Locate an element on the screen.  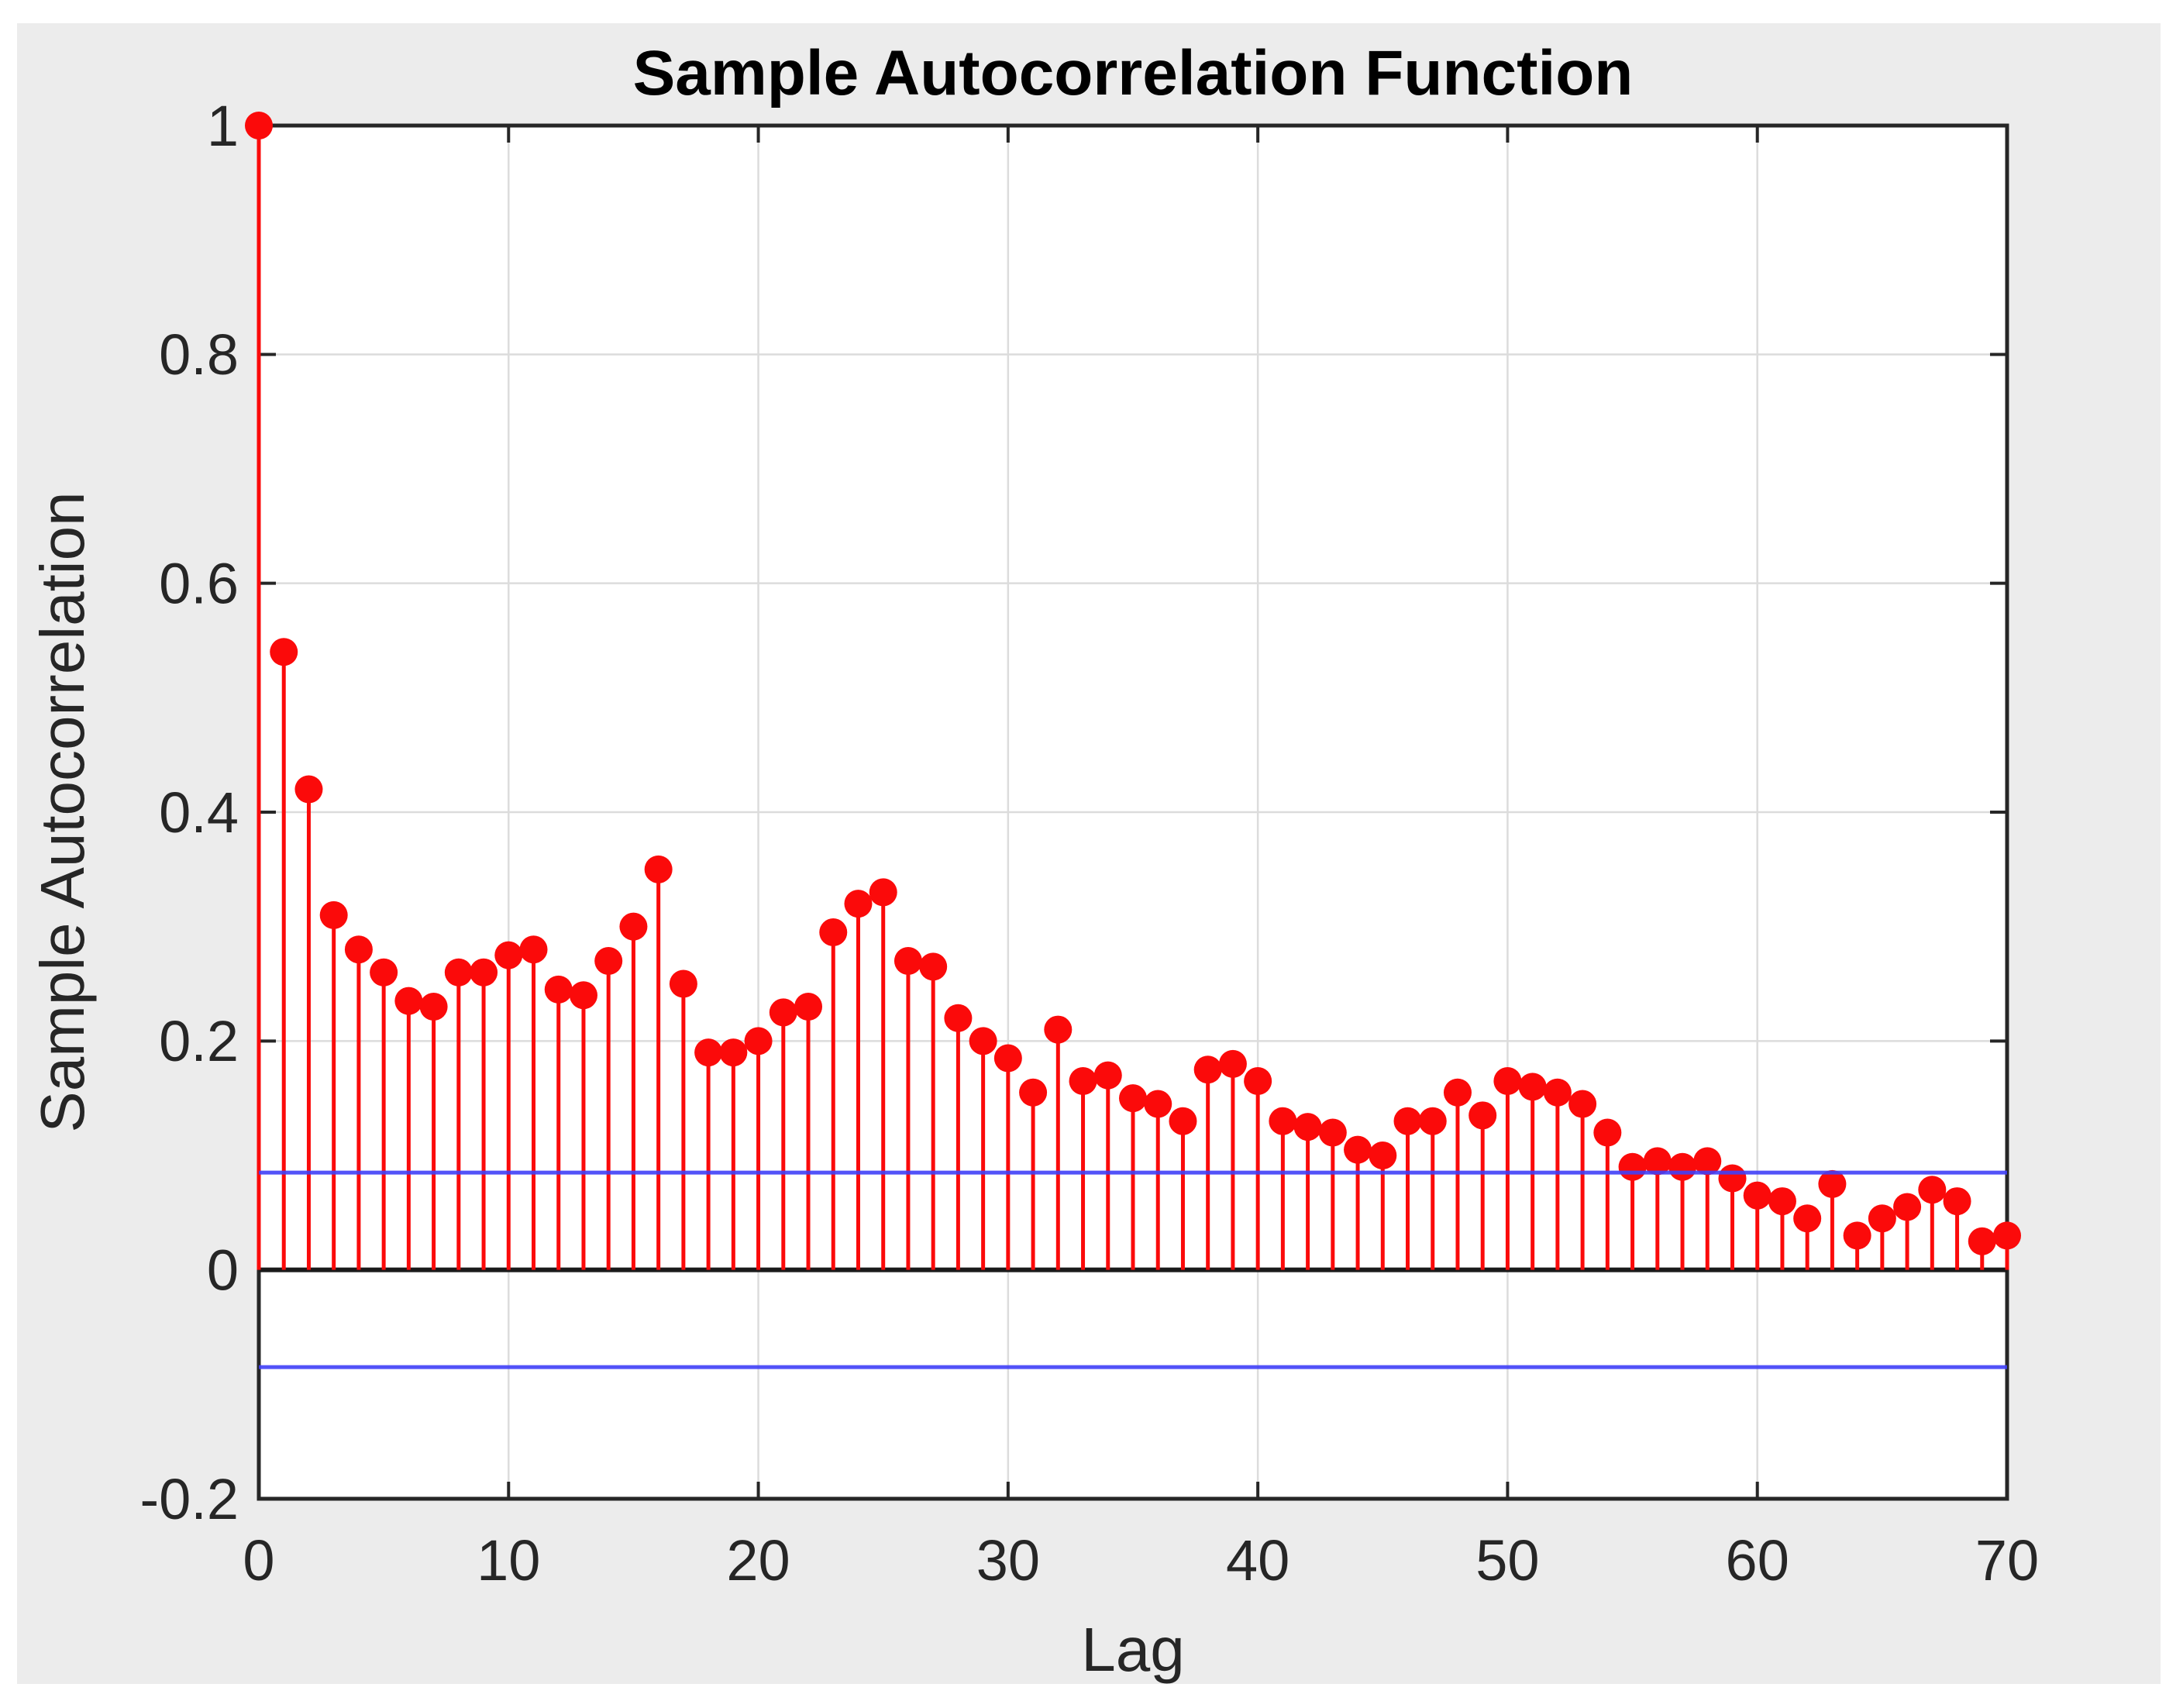
x-tick-label: 20 is located at coordinates (758, 1561).